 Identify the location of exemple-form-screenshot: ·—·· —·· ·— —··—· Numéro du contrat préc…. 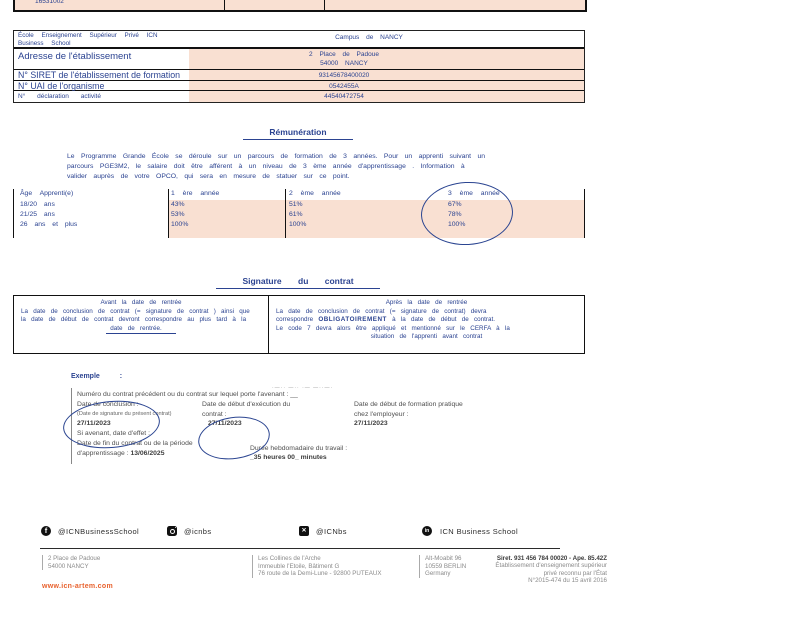
(276, 424).